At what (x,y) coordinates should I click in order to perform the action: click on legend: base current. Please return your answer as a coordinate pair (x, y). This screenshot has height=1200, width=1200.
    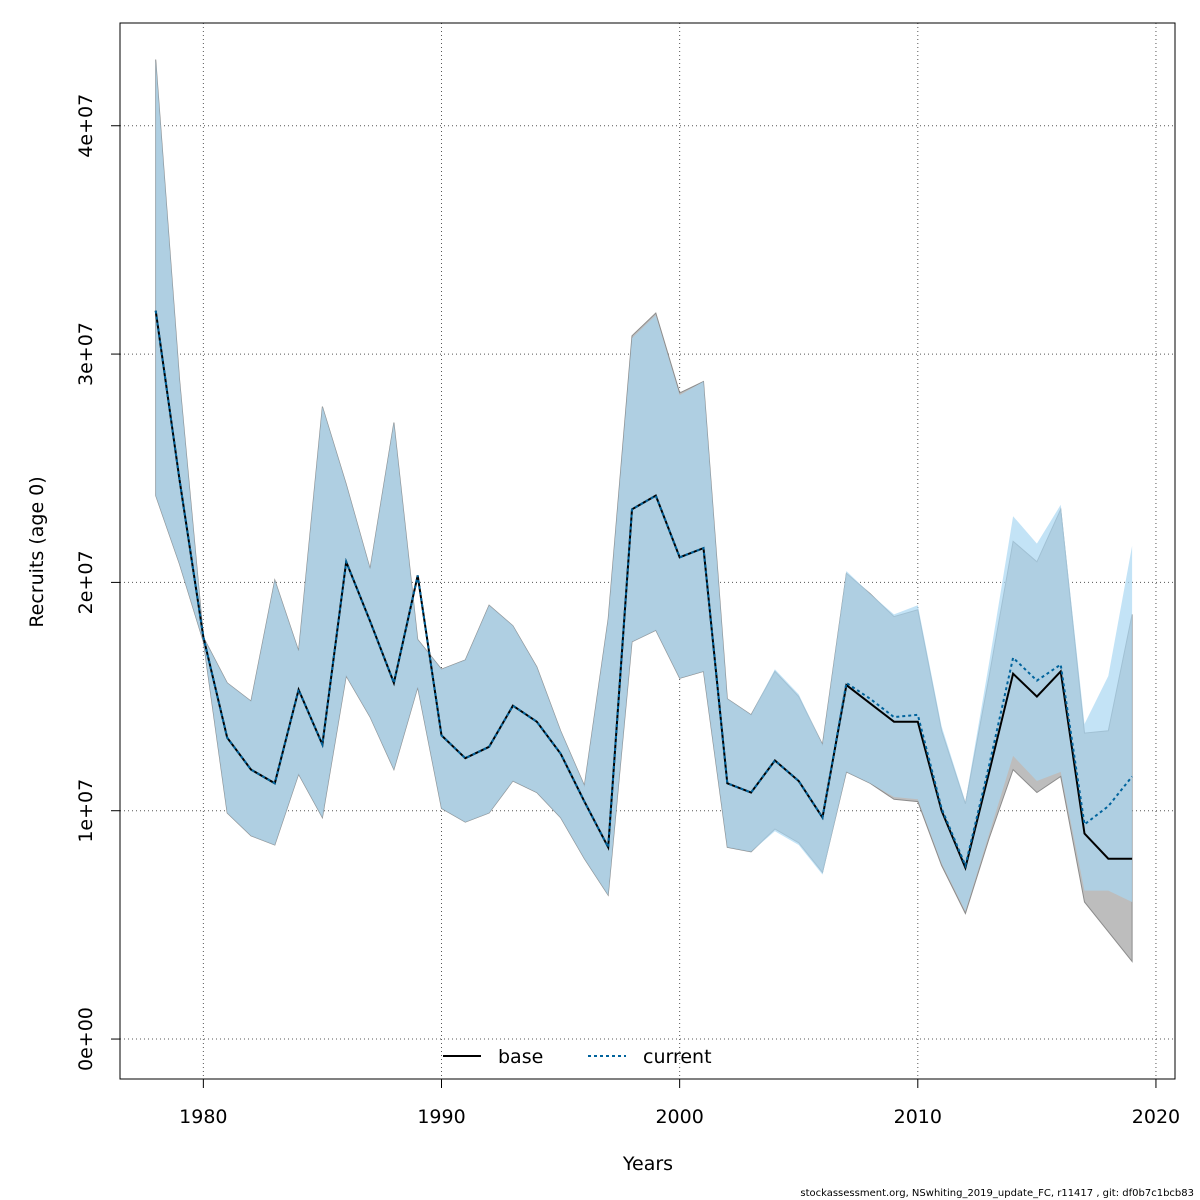
    Looking at the image, I should click on (577, 1057).